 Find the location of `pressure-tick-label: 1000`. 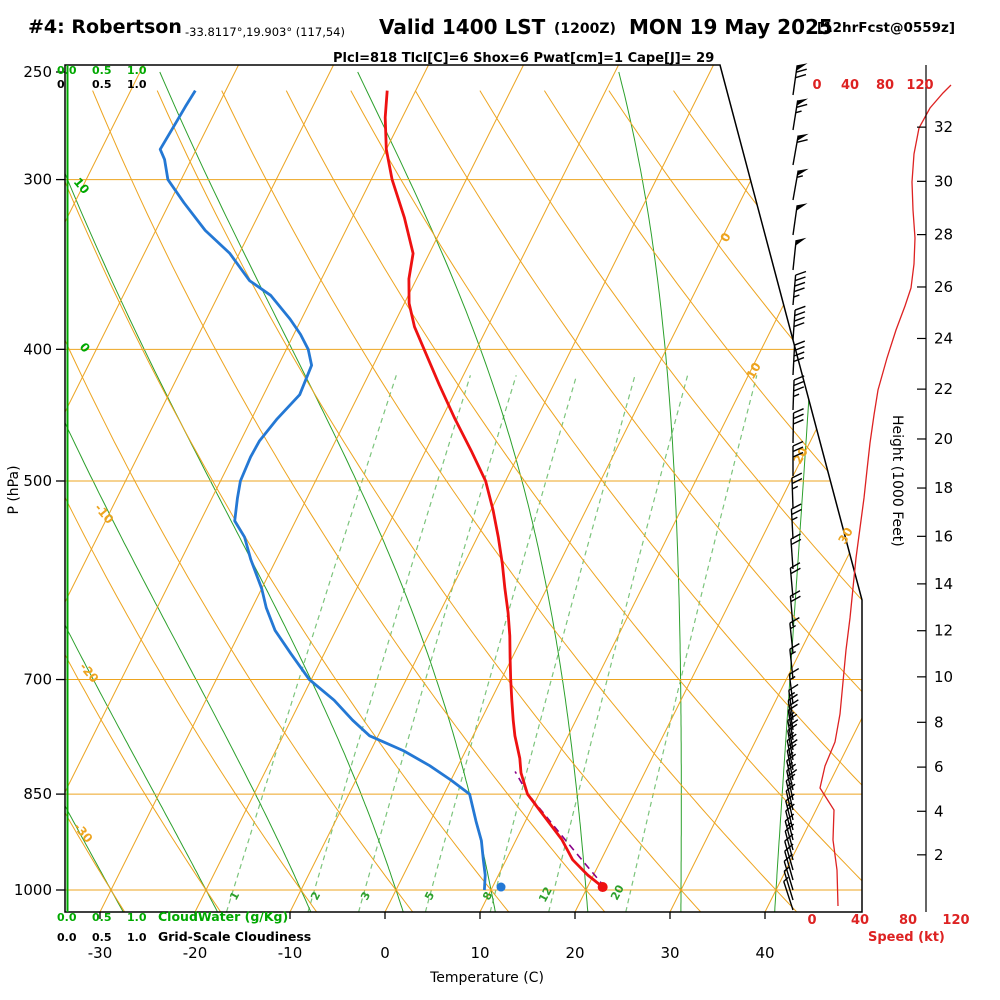

pressure-tick-label: 1000 is located at coordinates (33, 890).